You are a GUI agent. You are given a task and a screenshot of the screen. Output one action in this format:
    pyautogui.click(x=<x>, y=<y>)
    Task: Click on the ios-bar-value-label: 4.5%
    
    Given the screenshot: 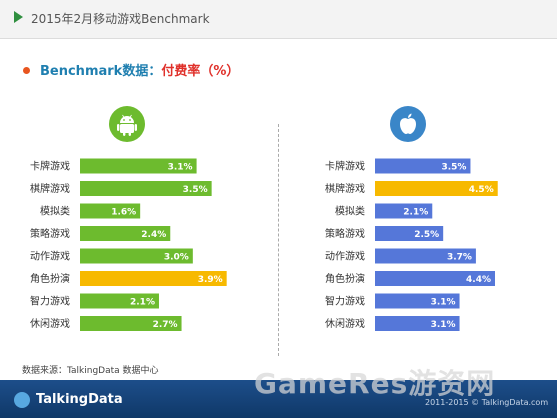 What is the action you would take?
    pyautogui.click(x=481, y=190)
    